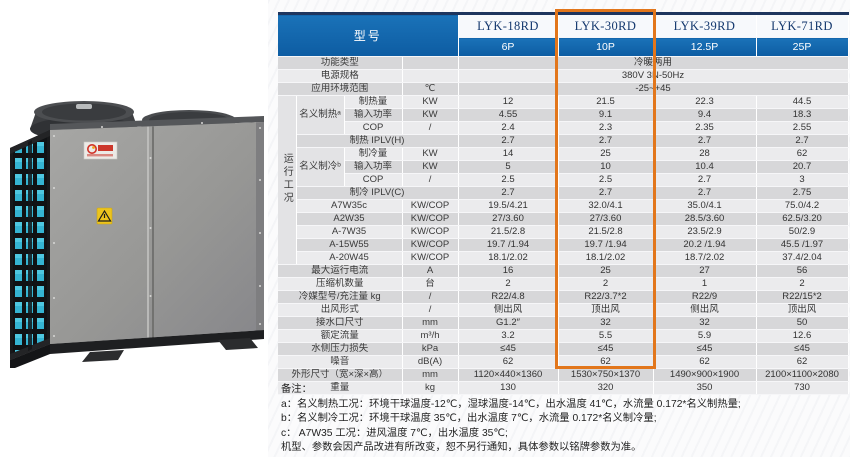 This screenshot has height=457, width=850. What do you see at coordinates (137, 349) in the screenshot?
I see `base-and-feet` at bounding box center [137, 349].